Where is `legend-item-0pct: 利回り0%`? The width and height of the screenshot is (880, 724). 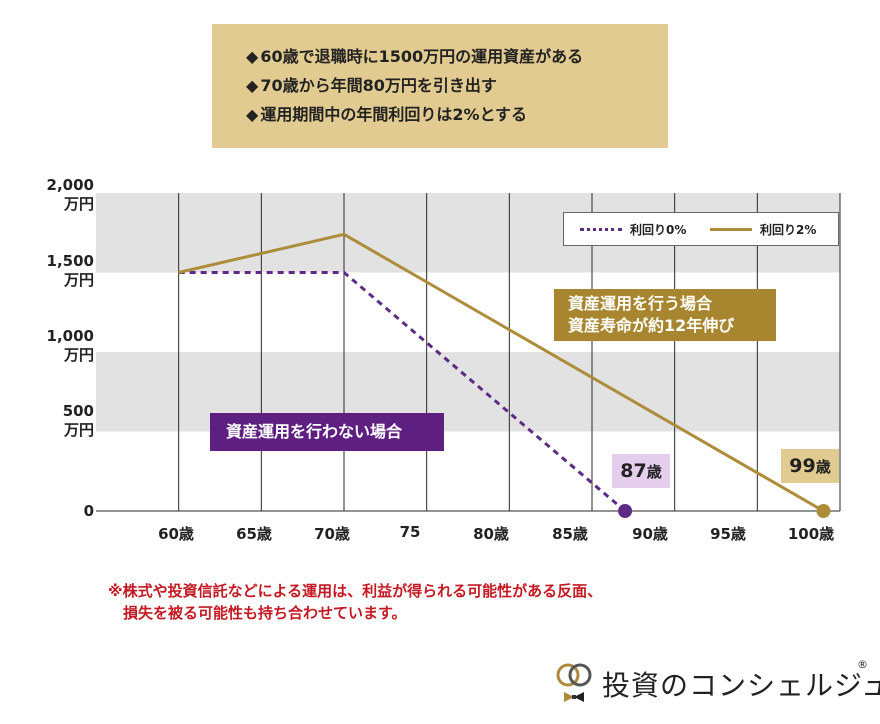 legend-item-0pct: 利回り0% is located at coordinates (633, 229).